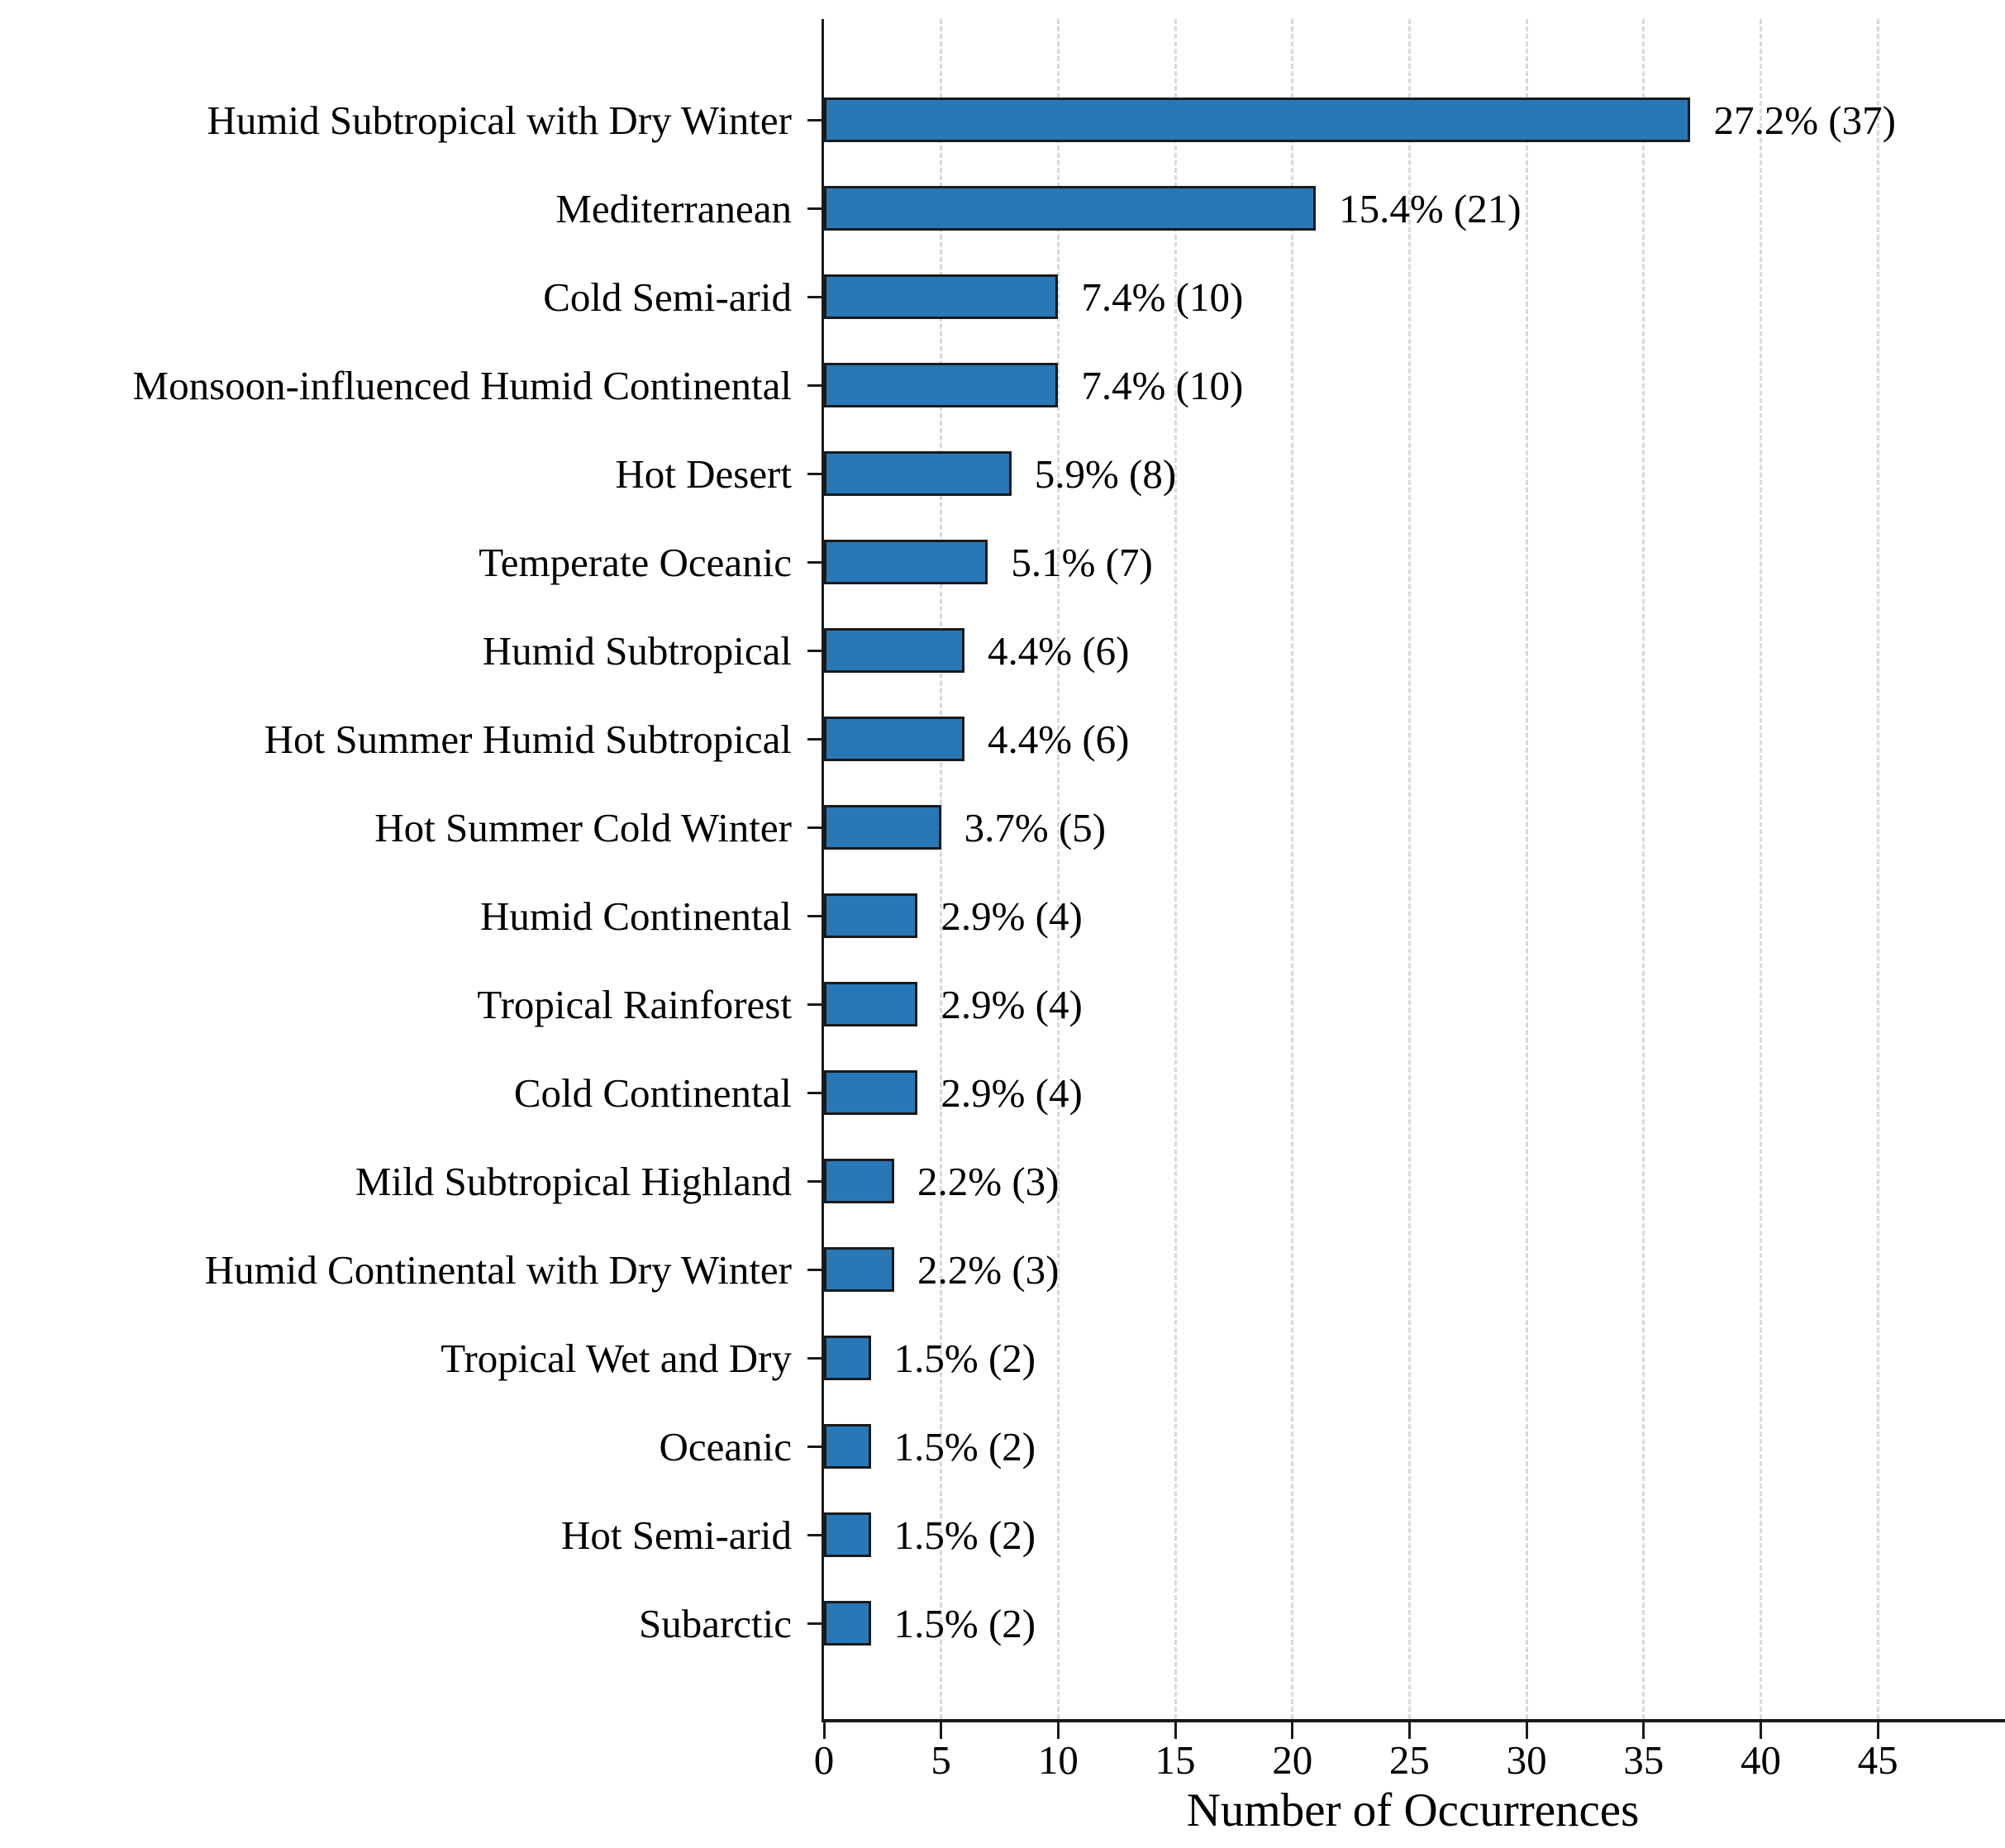 The height and width of the screenshot is (1848, 2005). Describe the element at coordinates (941, 1760) in the screenshot. I see `x-tick-label: 5` at that location.